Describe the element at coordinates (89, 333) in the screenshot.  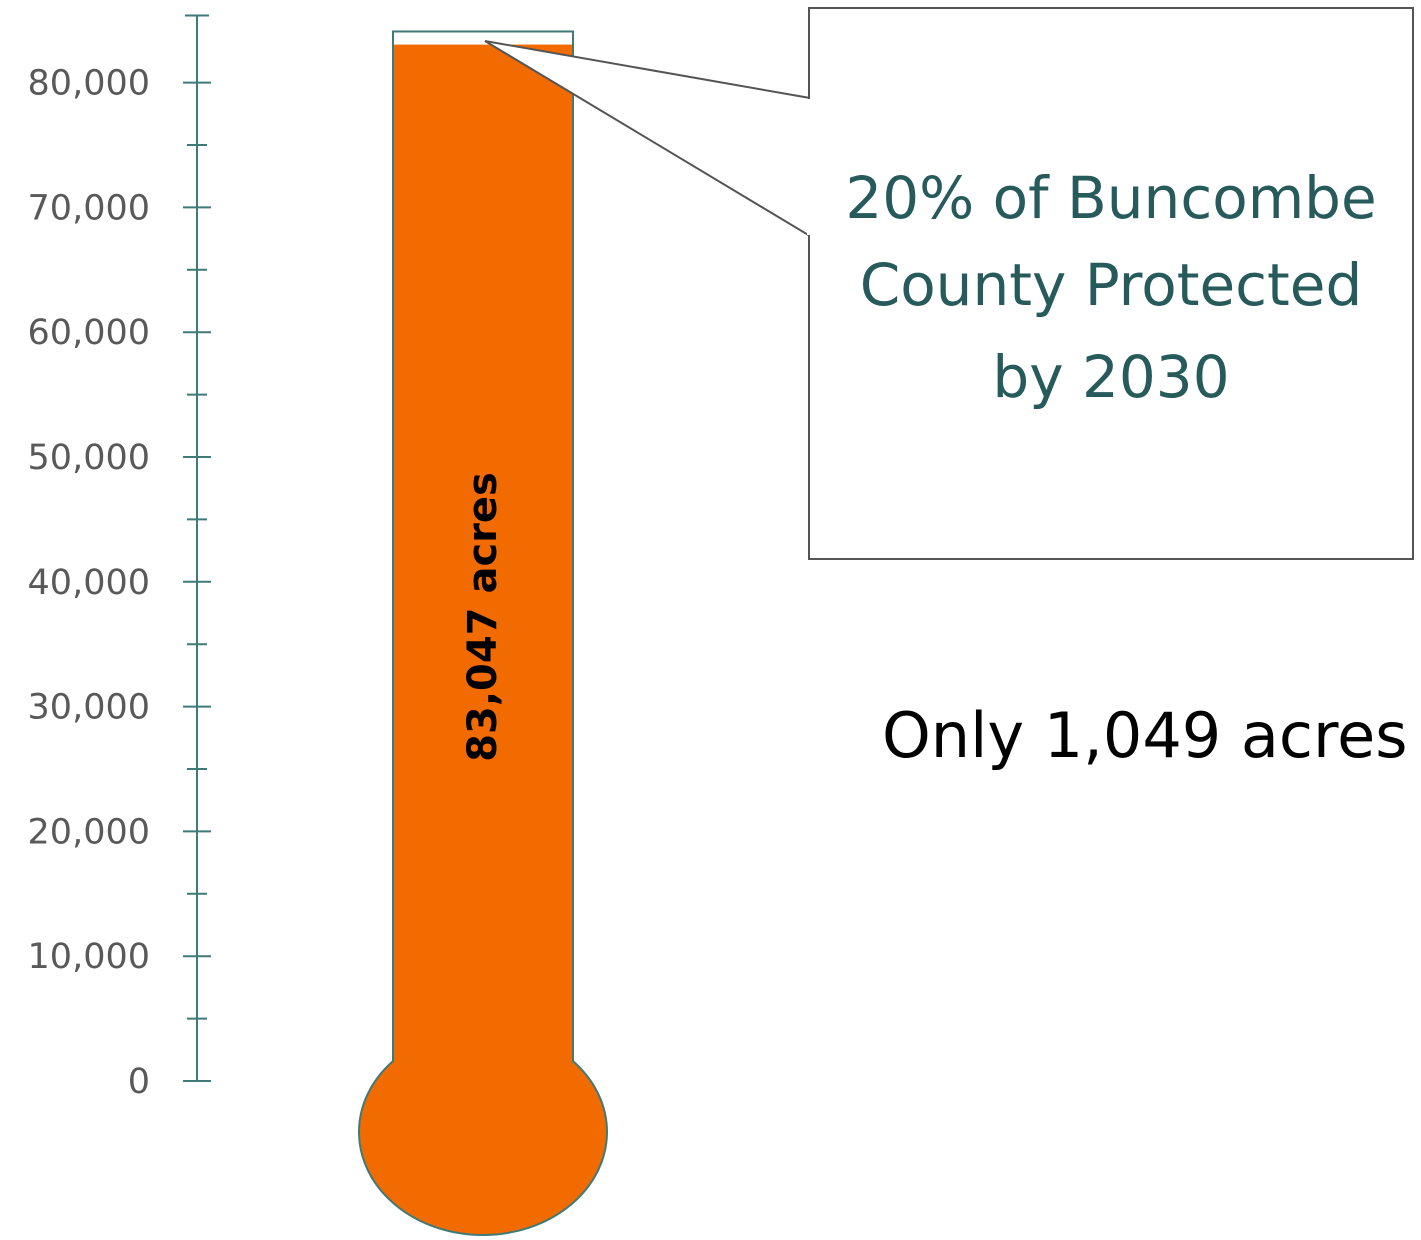
I see `y-axis-tick-label: 60,000` at that location.